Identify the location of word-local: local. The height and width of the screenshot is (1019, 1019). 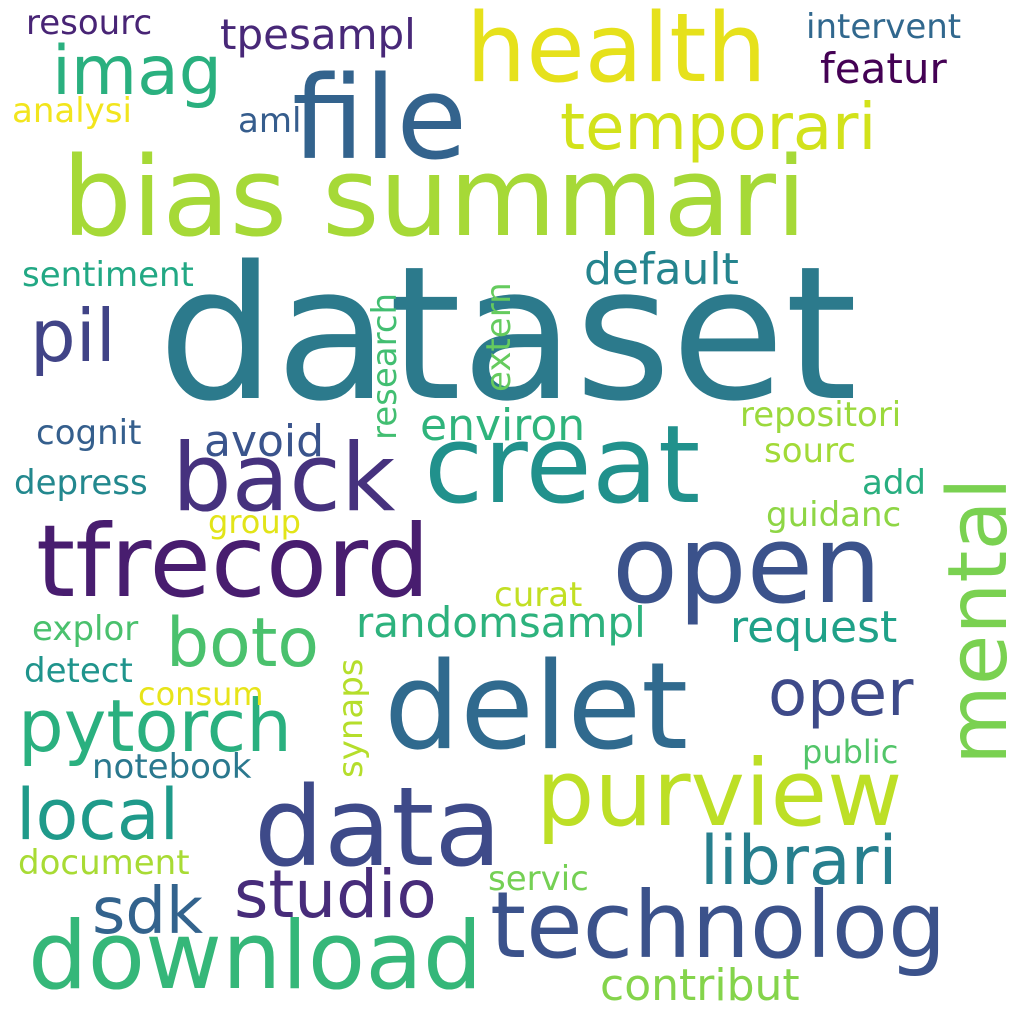
(98, 815).